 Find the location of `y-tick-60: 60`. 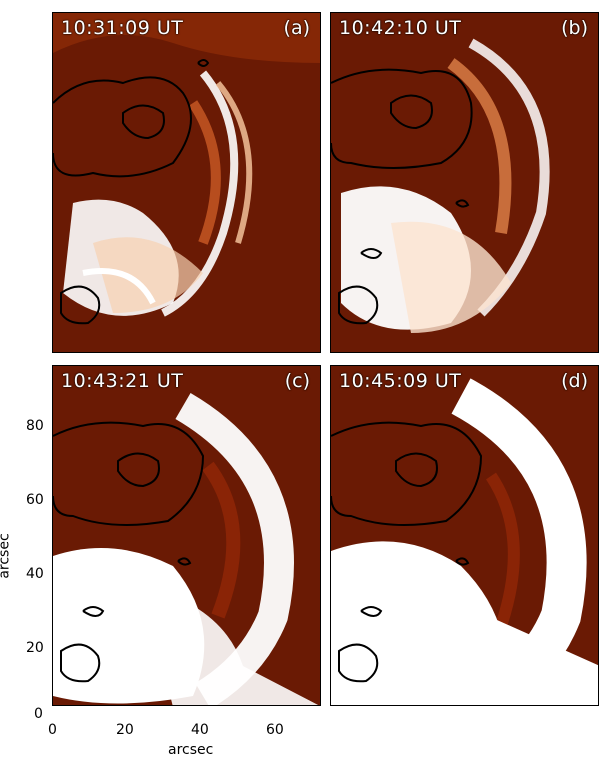

y-tick-60: 60 is located at coordinates (35, 500).